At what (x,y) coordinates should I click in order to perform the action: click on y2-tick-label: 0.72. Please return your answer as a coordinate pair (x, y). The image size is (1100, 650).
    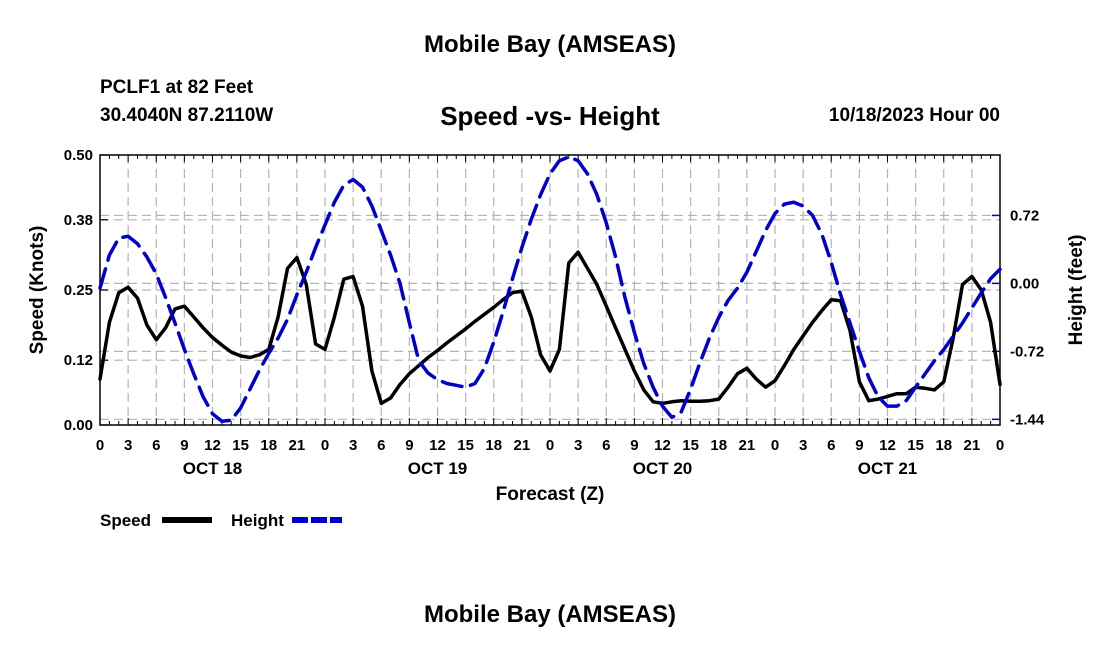
    Looking at the image, I should click on (1024, 215).